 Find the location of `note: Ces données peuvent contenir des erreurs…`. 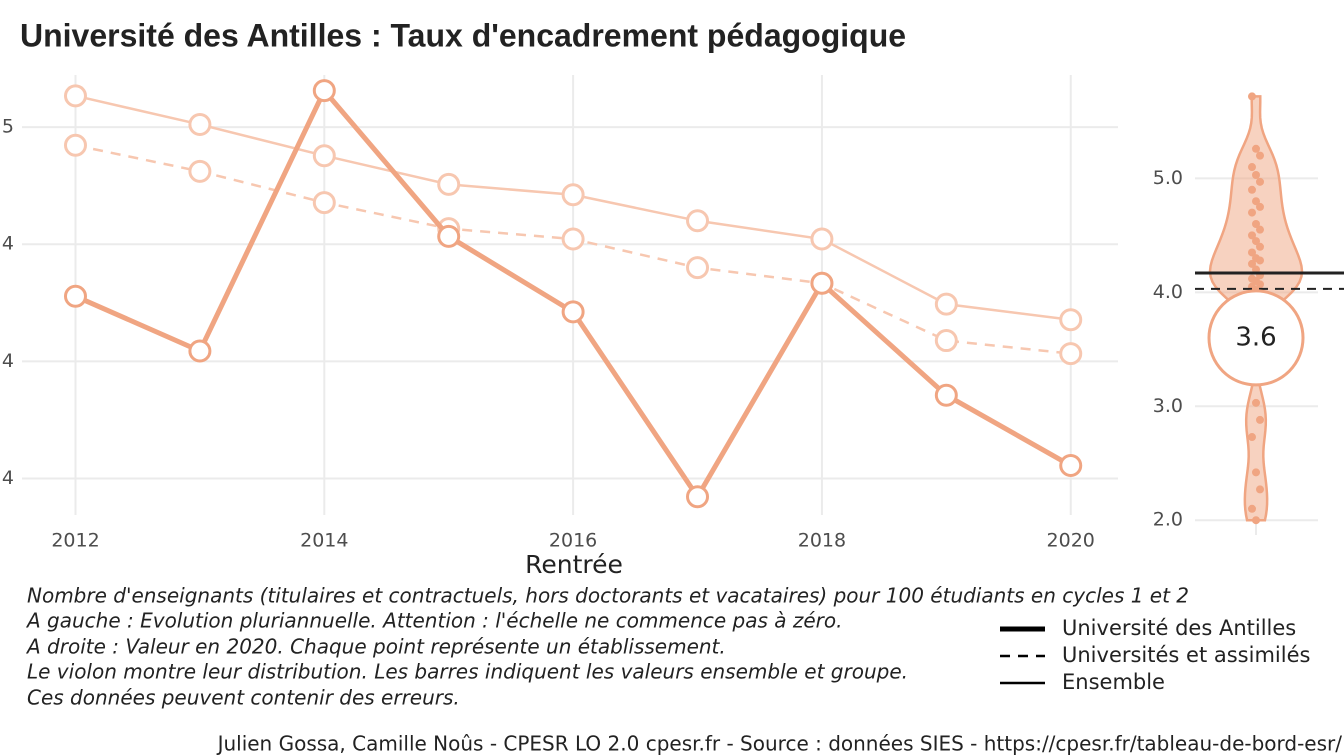

note: Ces données peuvent contenir des erreurs… is located at coordinates (243, 698).